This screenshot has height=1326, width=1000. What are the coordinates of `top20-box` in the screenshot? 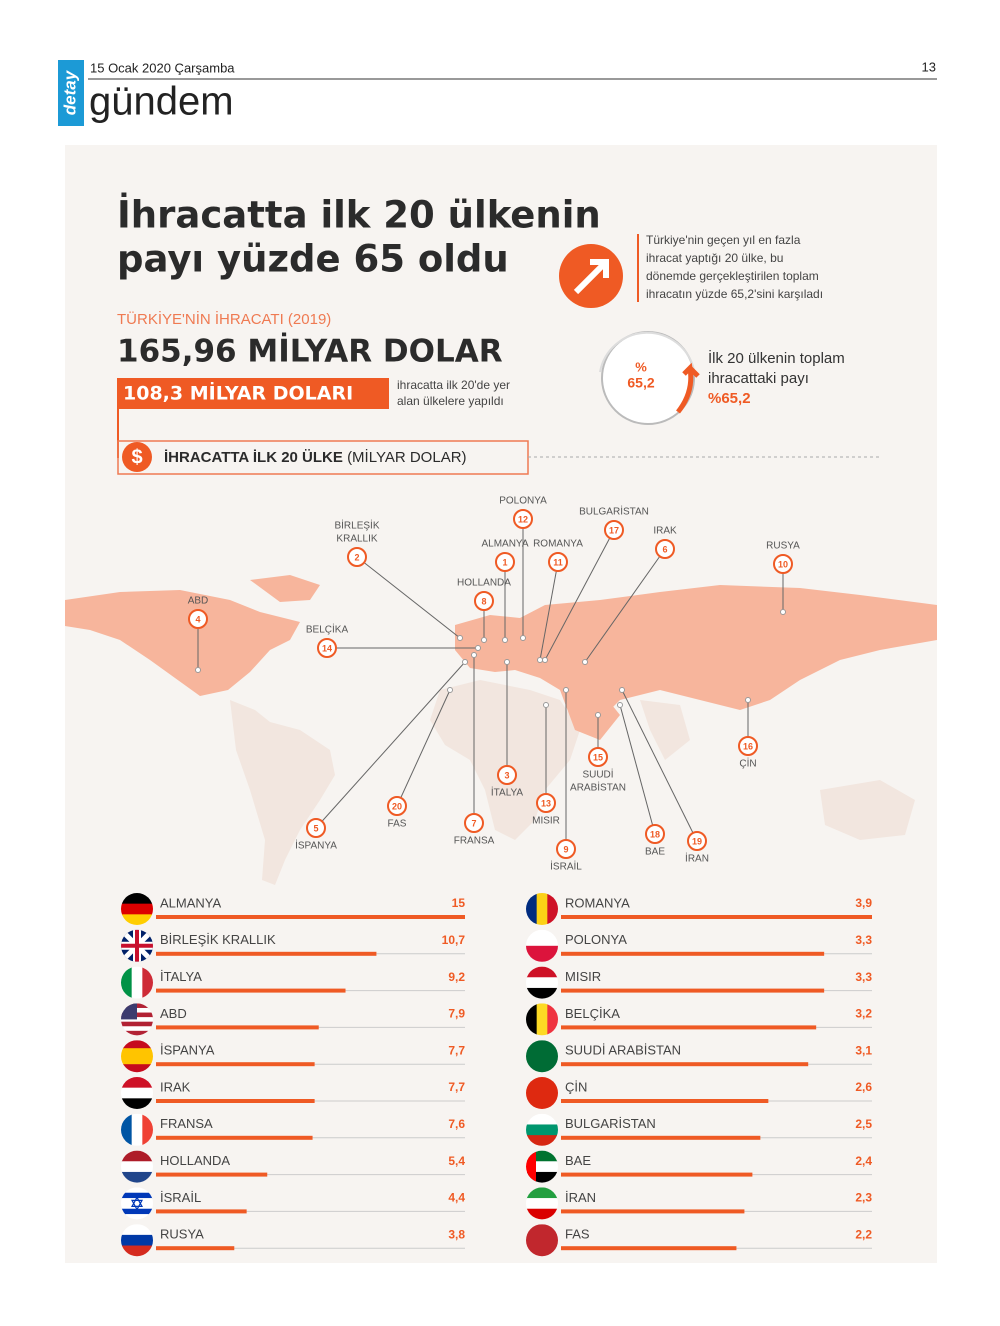 It's located at (253, 393).